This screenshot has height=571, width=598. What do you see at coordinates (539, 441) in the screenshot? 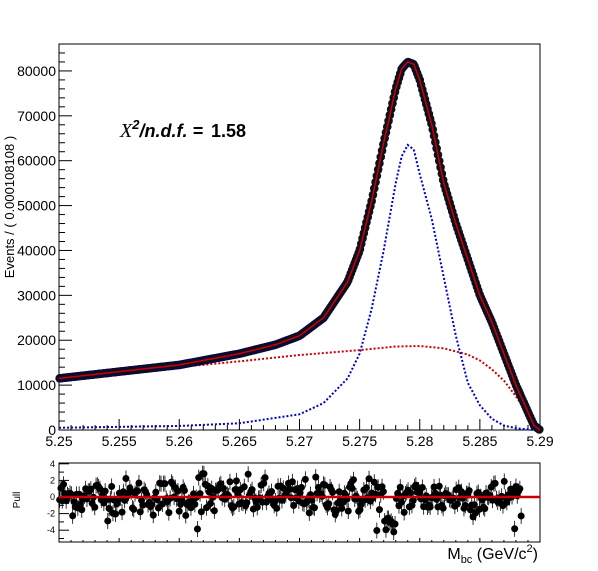
I see `main-x-tick-label: 5.29` at bounding box center [539, 441].